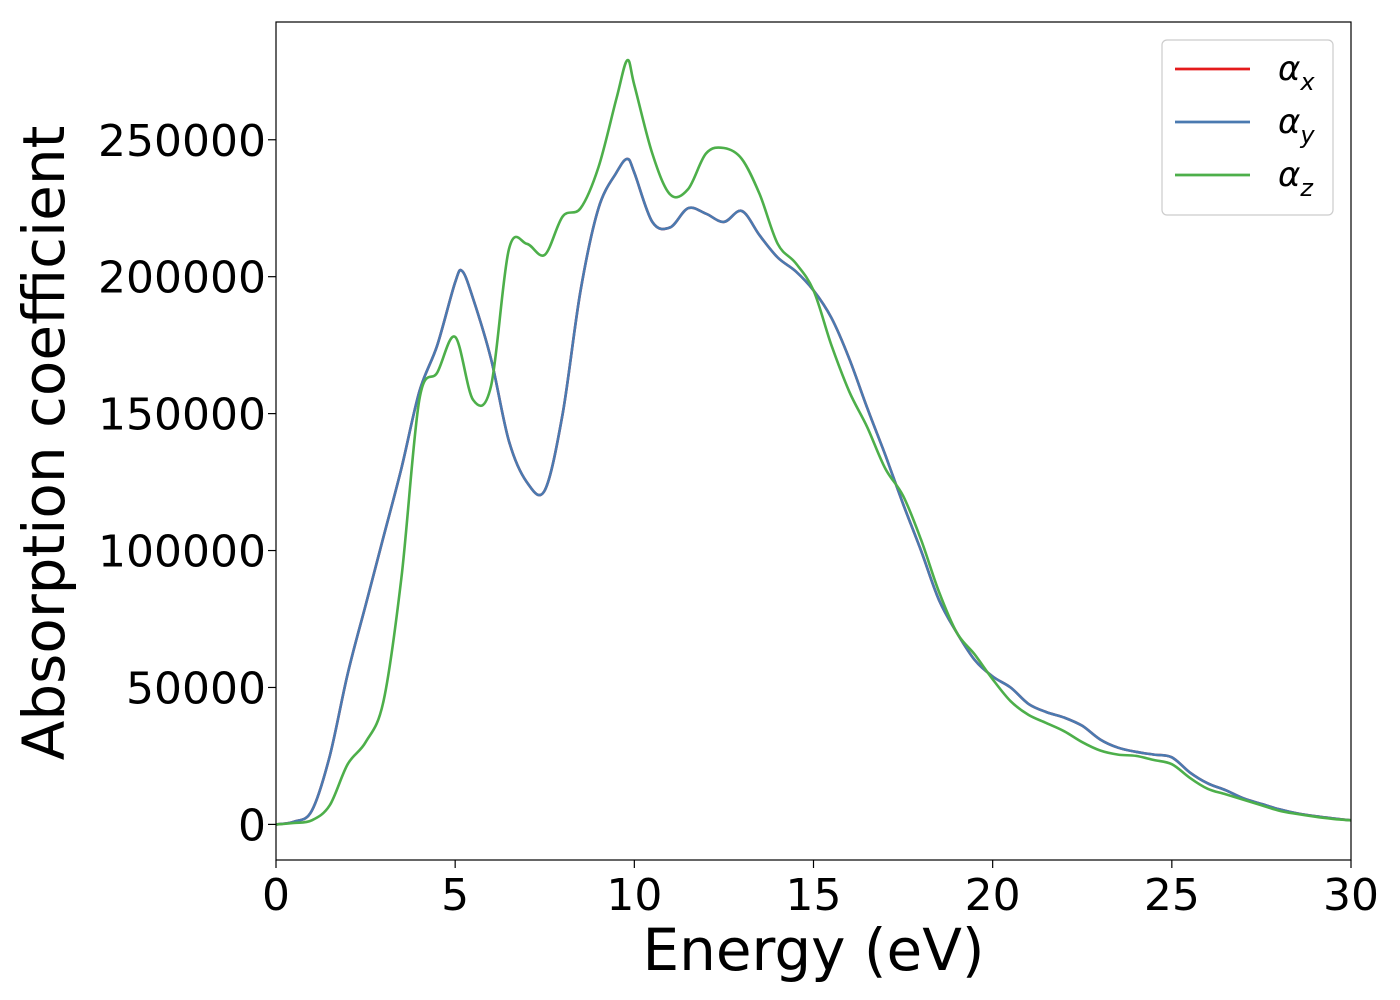 The width and height of the screenshot is (1400, 1000). What do you see at coordinates (44, 443) in the screenshot?
I see `y-axis-label: Absorption coefficient` at bounding box center [44, 443].